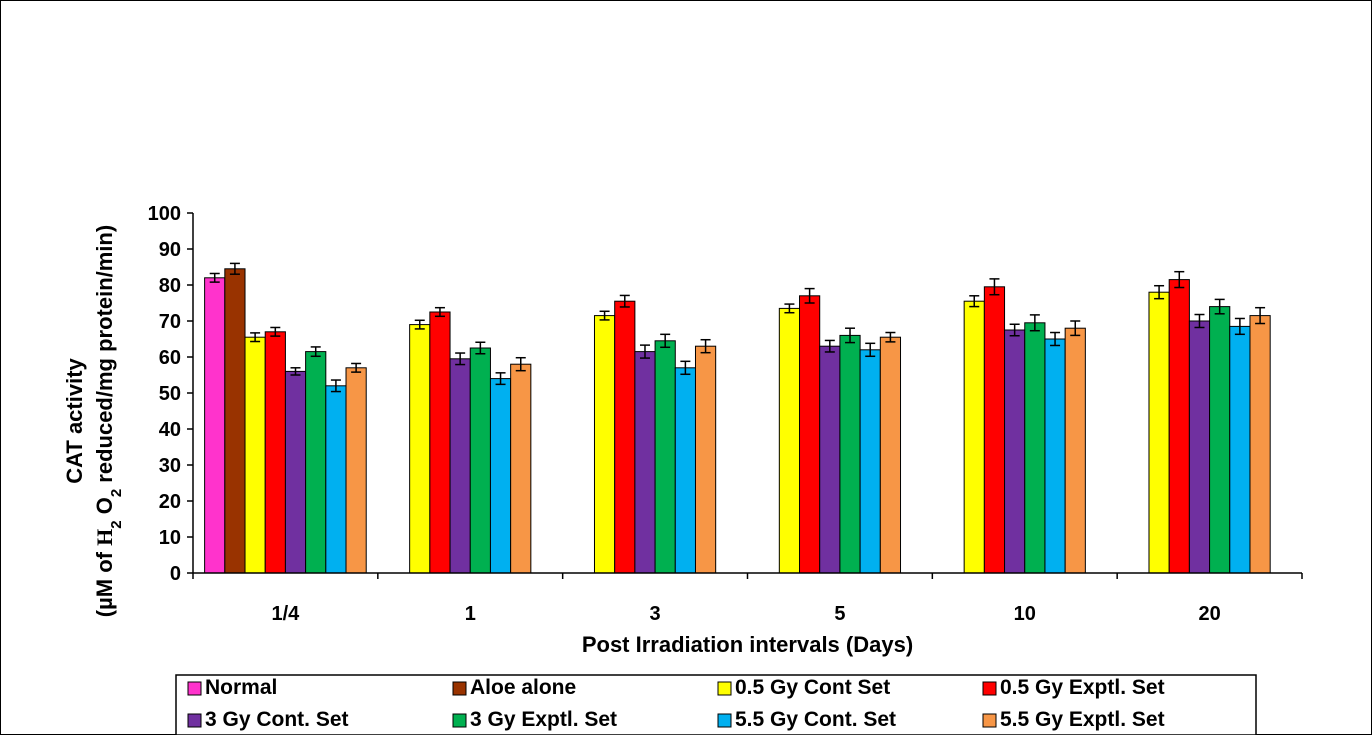 This screenshot has width=1372, height=735. I want to click on legend-label: Aloe alone, so click(523, 687).